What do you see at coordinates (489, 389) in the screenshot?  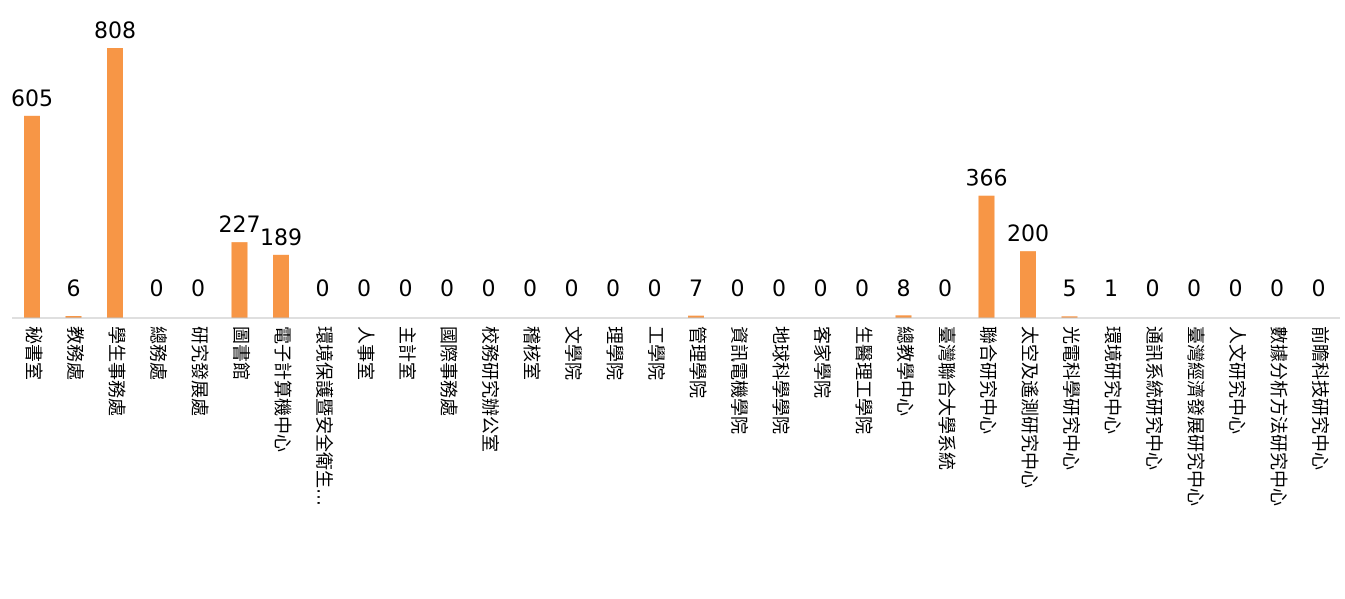 I see `category-label: 校務研究辦公室` at bounding box center [489, 389].